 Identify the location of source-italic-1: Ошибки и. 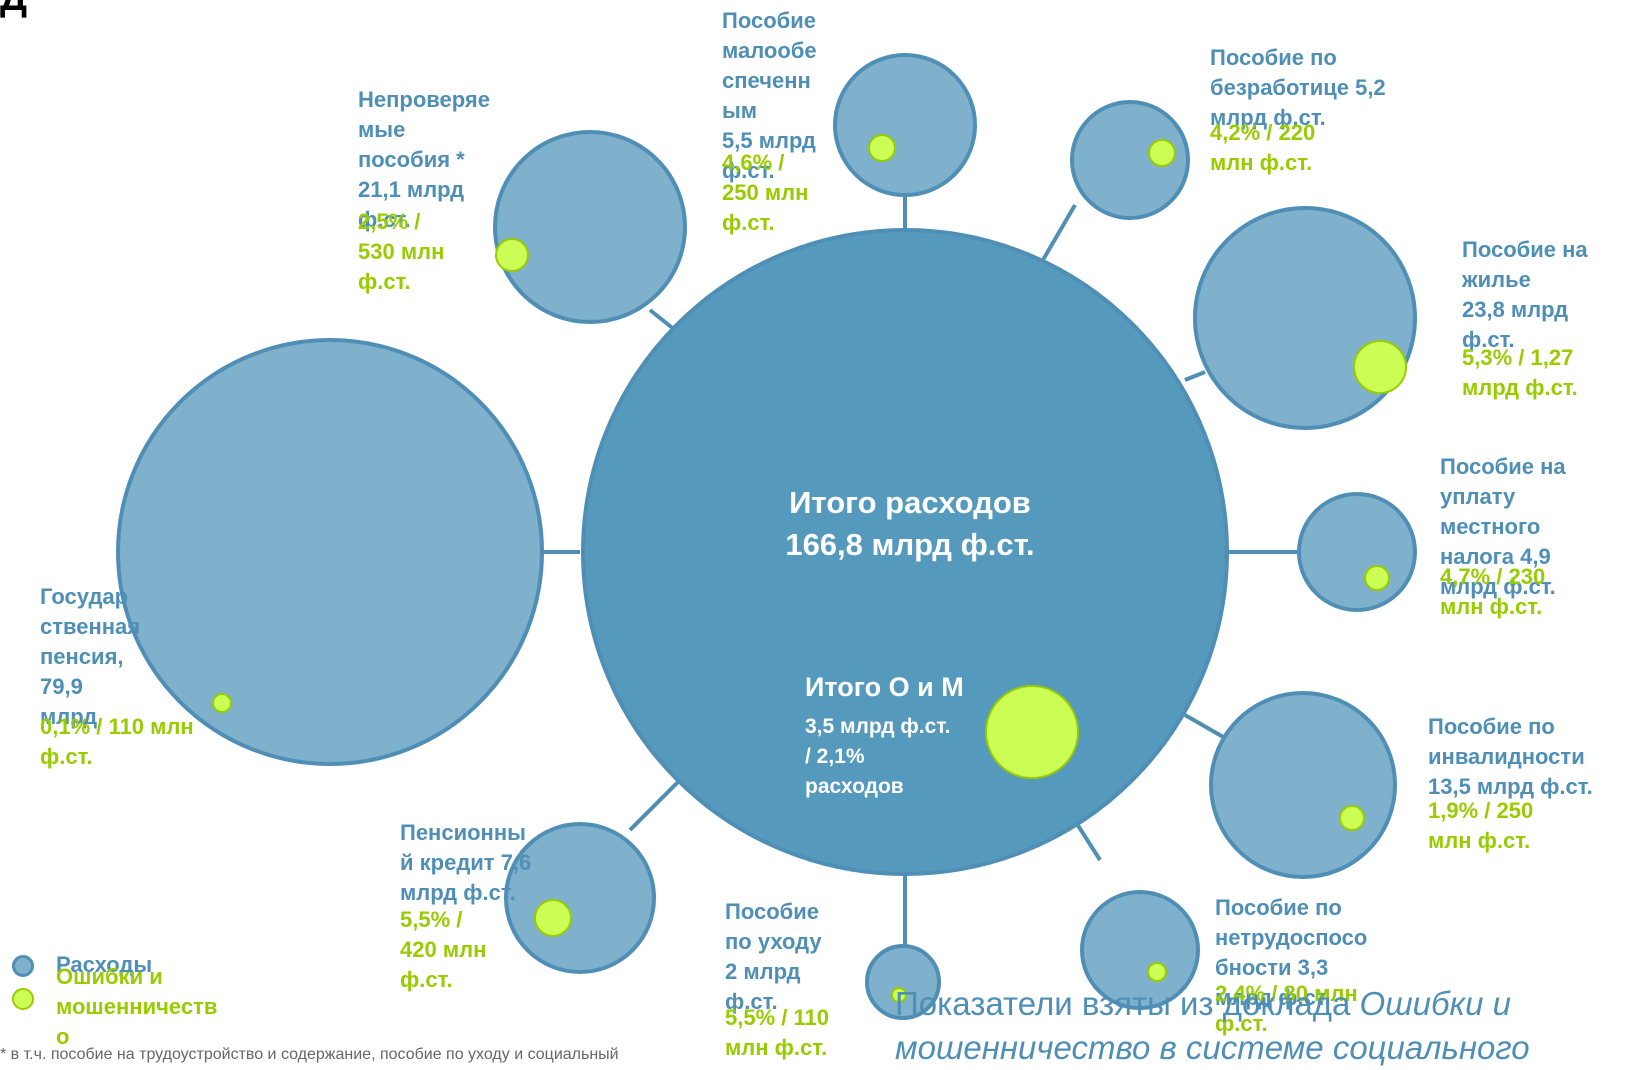
(1435, 1003).